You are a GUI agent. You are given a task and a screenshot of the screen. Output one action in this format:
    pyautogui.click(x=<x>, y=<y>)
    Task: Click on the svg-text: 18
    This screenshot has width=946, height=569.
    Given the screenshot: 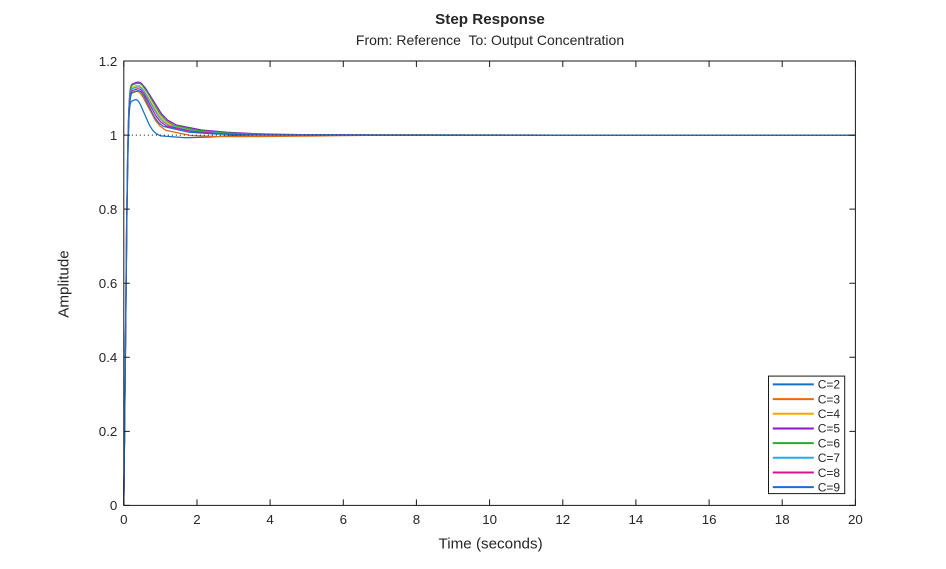 What is the action you would take?
    pyautogui.click(x=782, y=519)
    